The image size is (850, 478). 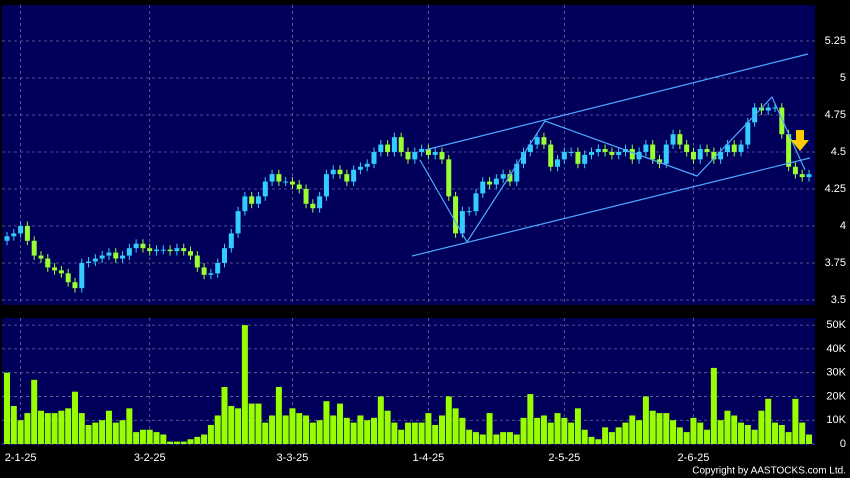 What do you see at coordinates (21, 458) in the screenshot?
I see `x-tick-label: 2-1-25` at bounding box center [21, 458].